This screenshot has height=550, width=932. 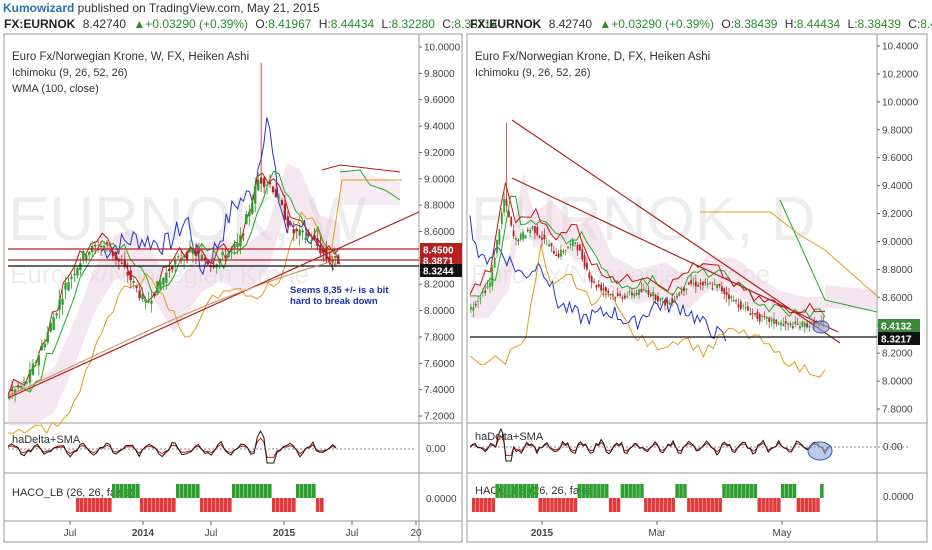 I want to click on right-price: 8.42740, so click(x=570, y=24).